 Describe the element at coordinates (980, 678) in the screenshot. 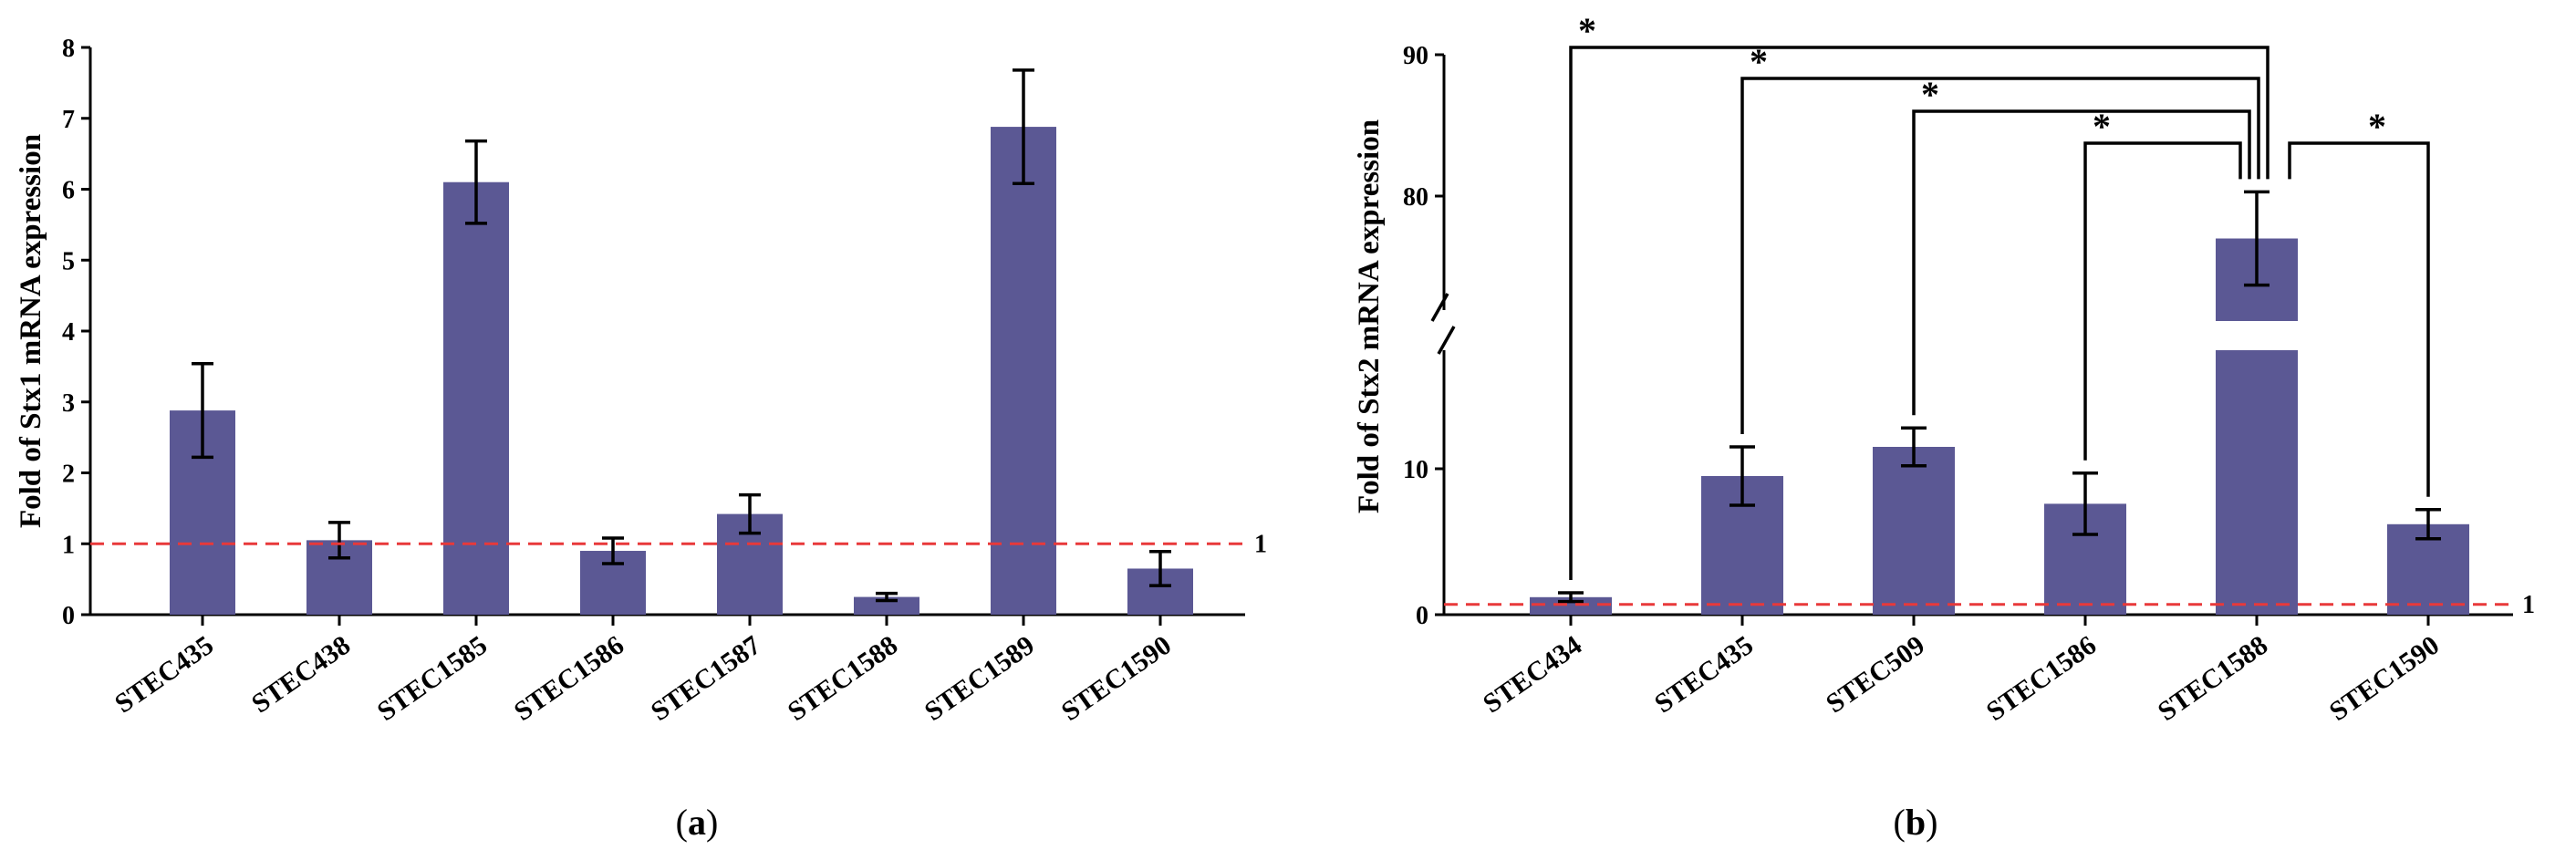

I see `x-tick-label: STEC1589` at that location.